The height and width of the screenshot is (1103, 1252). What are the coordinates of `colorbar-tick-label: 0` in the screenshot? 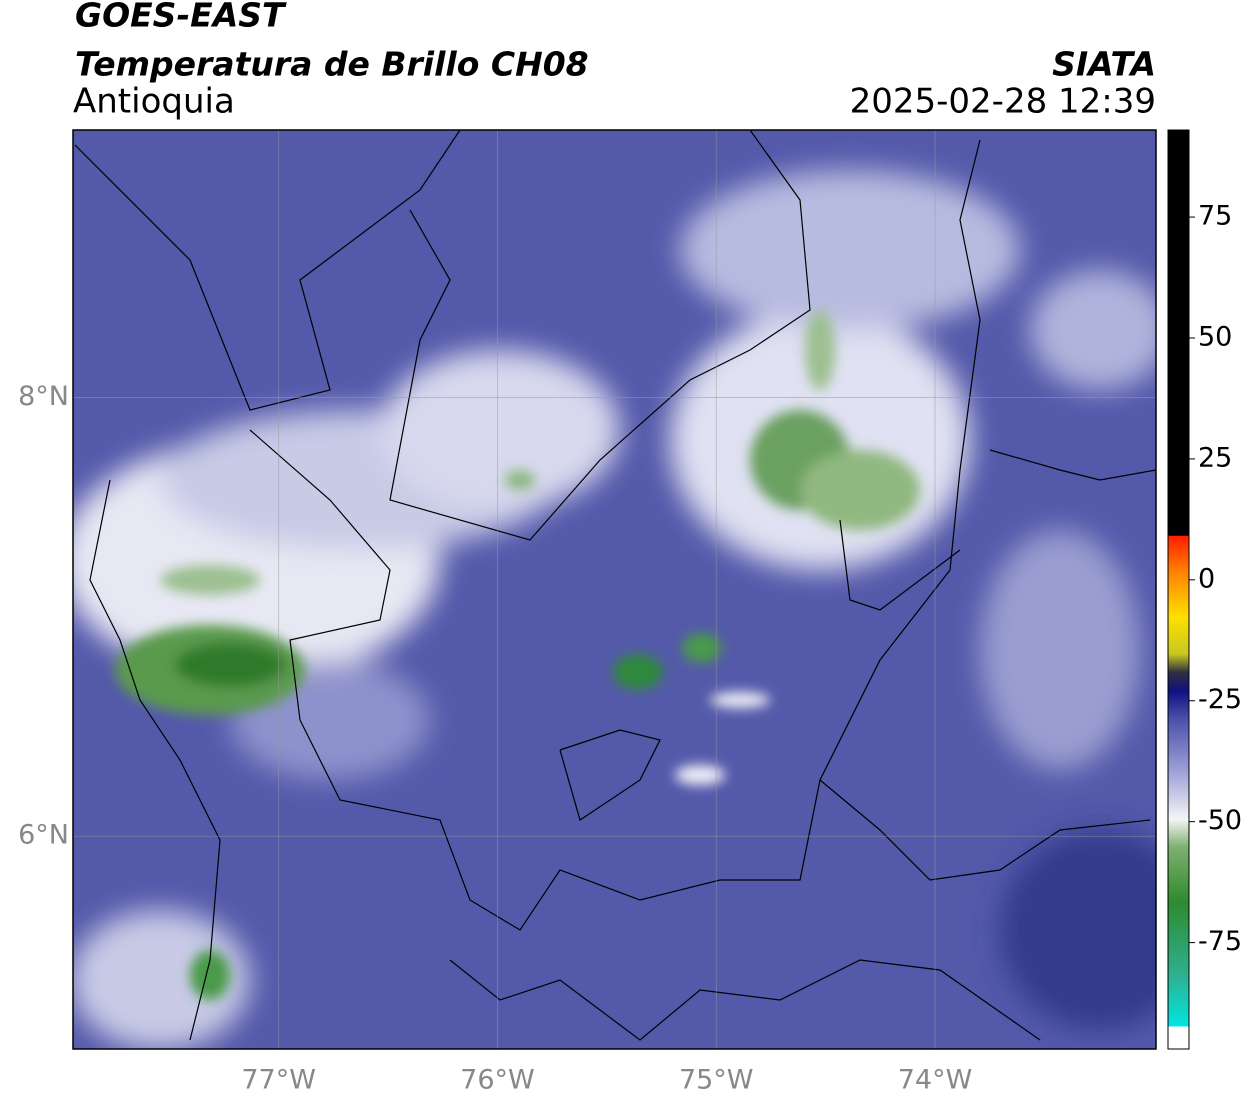 It's located at (1206, 578).